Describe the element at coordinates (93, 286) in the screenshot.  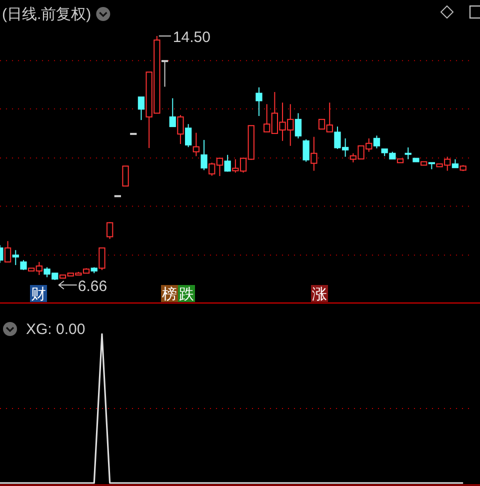
I see `annotation: 6.66` at that location.